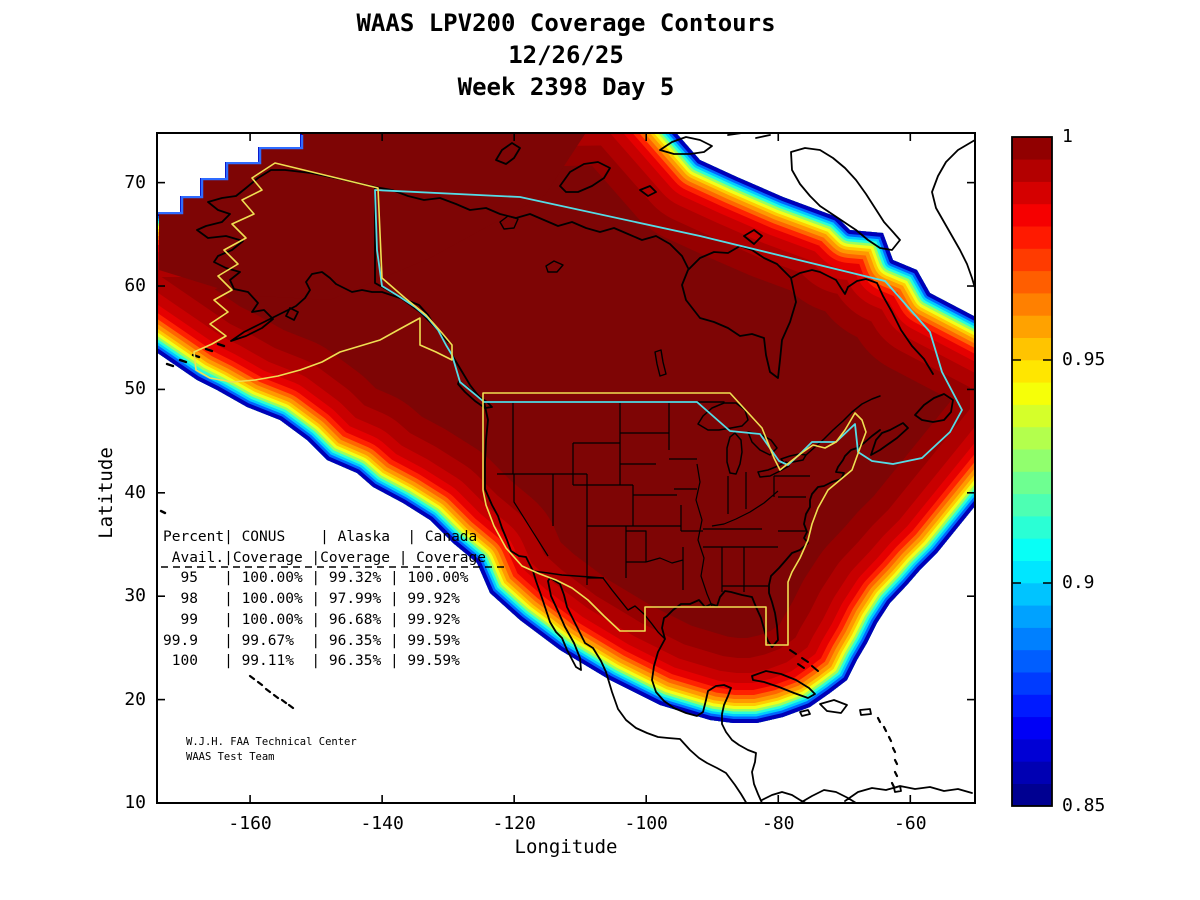 This screenshot has height=900, width=1200. Describe the element at coordinates (1078, 582) in the screenshot. I see `colorbar-tick-label-0.9: 0.9` at that location.